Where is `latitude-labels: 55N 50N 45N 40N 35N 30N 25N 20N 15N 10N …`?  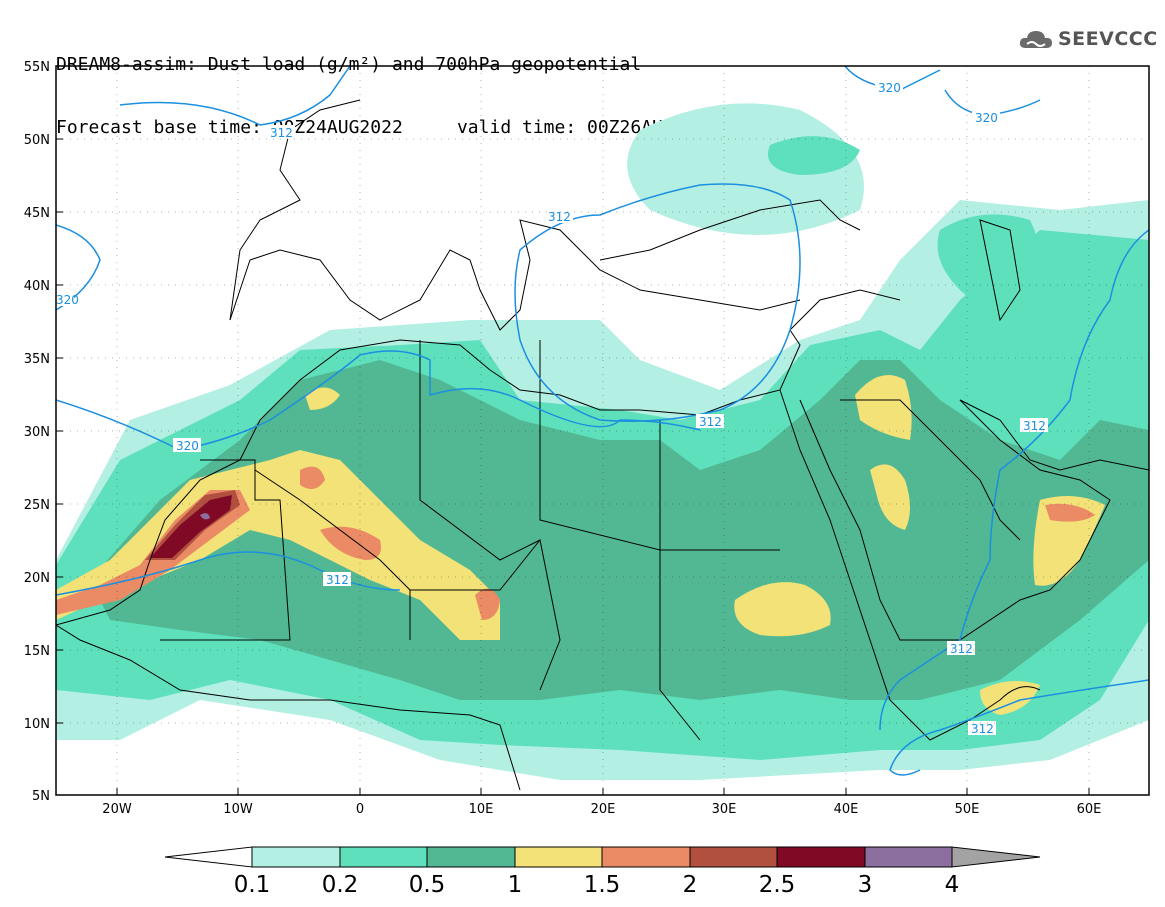 latitude-labels: 55N 50N 45N 40N 35N 30N 25N 20N 15N 10N … is located at coordinates (37, 432).